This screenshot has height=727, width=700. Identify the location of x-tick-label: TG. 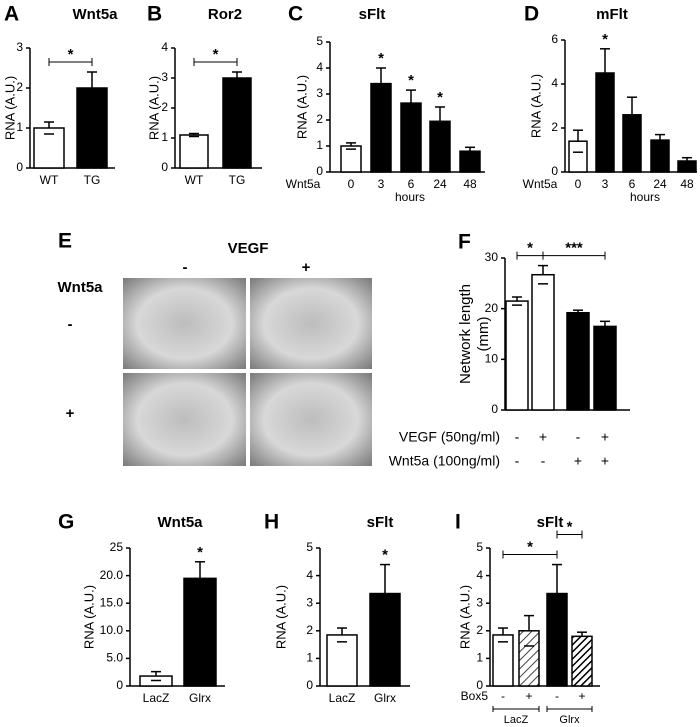
(92, 180).